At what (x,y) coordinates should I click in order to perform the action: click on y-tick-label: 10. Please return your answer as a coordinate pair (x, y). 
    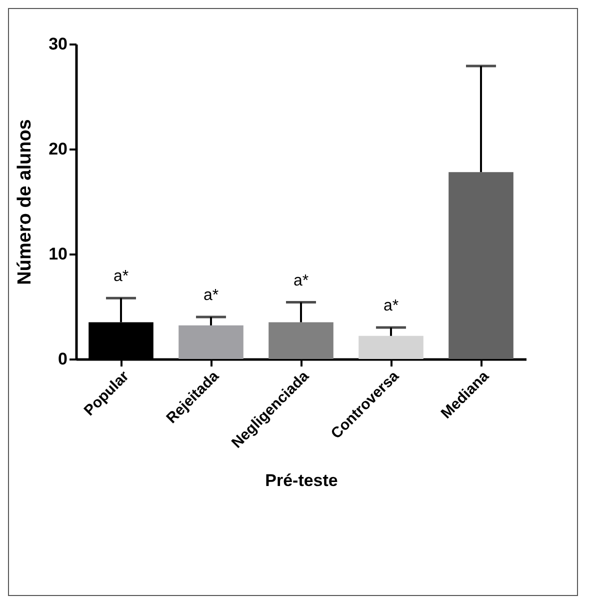
    Looking at the image, I should click on (58, 254).